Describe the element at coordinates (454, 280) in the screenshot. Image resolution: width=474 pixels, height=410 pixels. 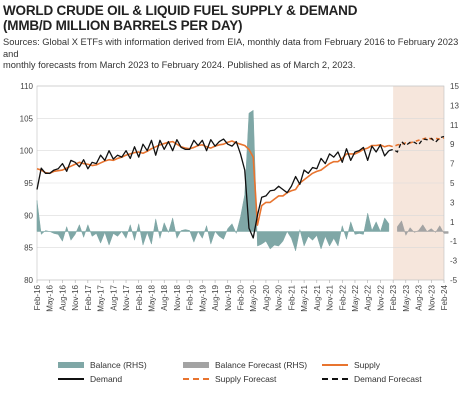
I see `right-axis-tick-label: -5` at that location.